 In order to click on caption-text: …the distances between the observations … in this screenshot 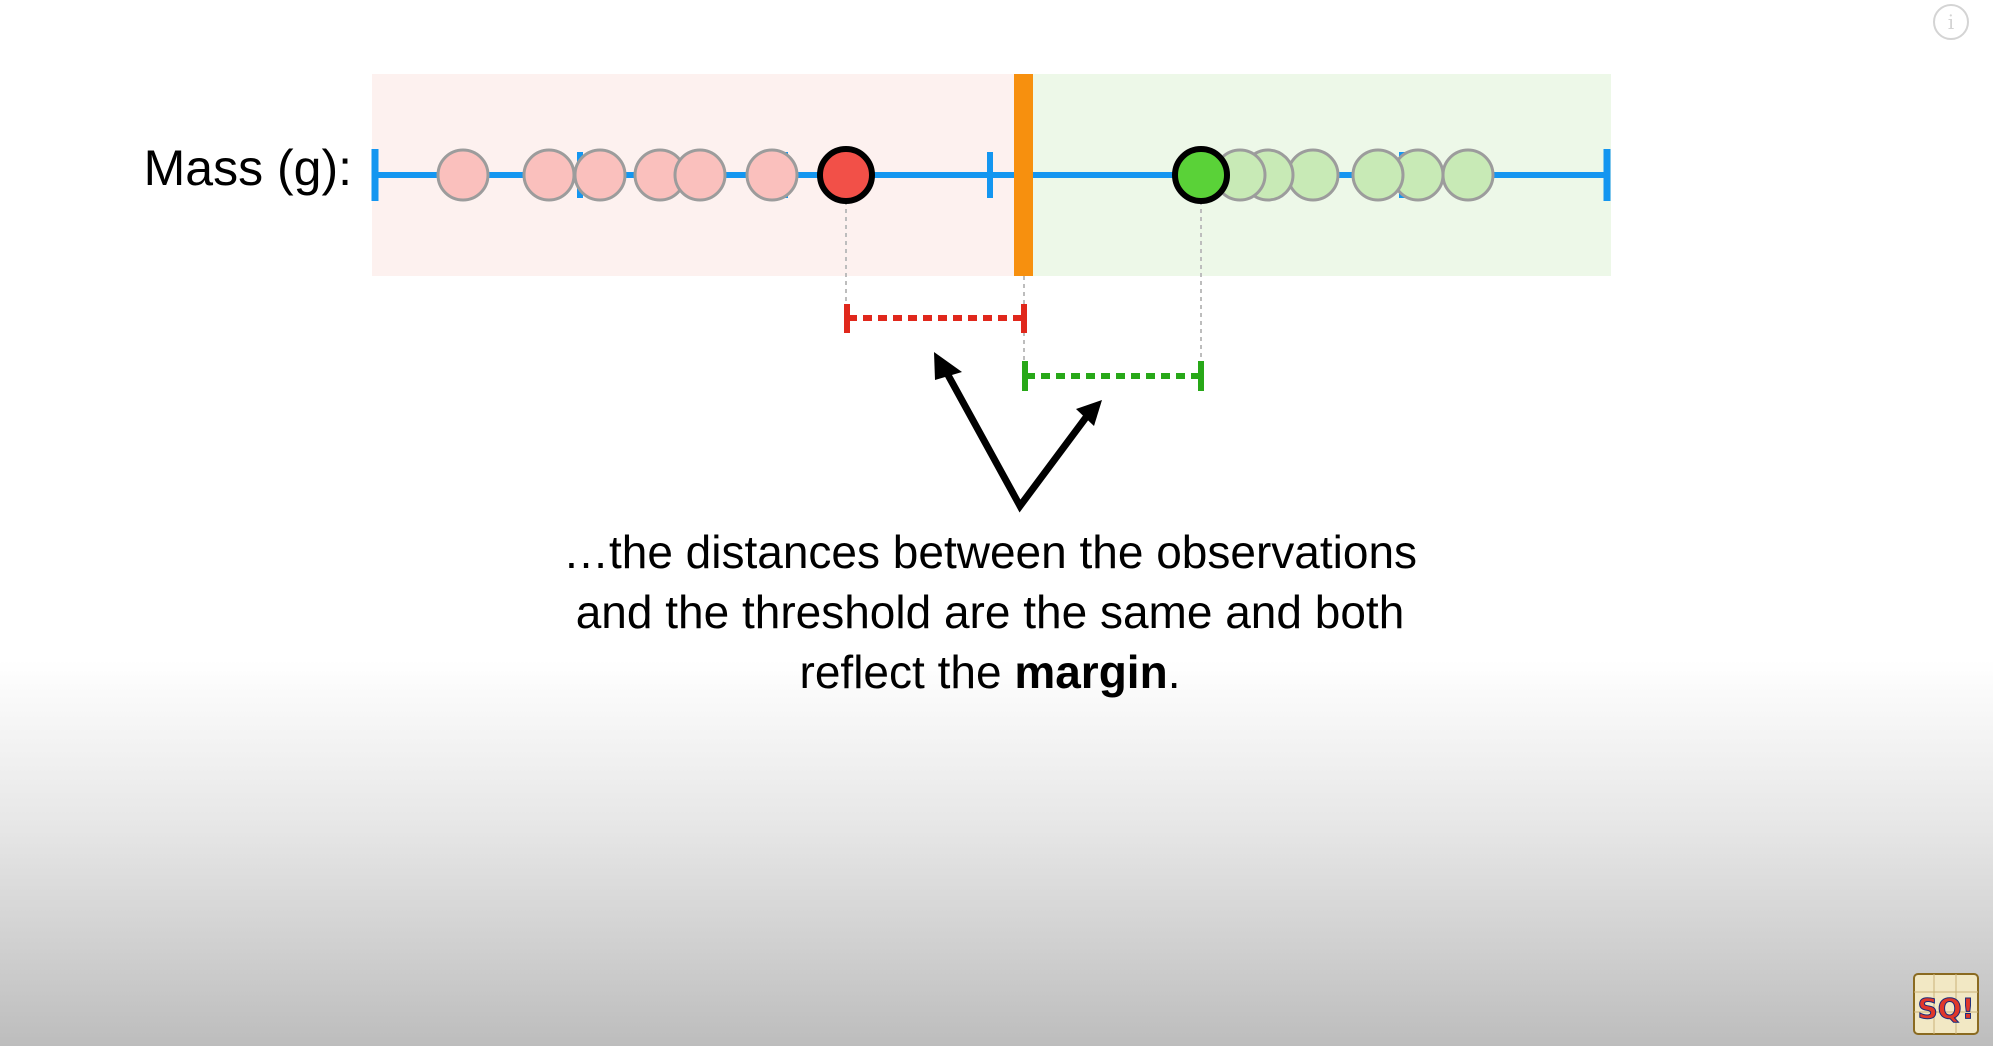, I will do `click(990, 612)`.